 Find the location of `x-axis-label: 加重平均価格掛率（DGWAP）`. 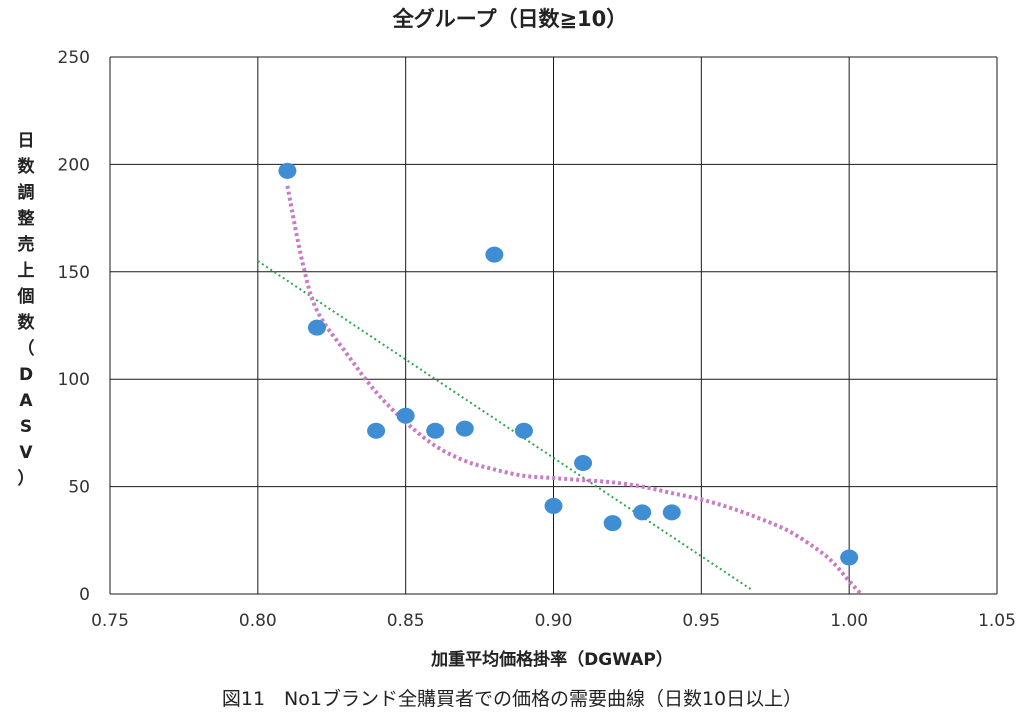

x-axis-label: 加重平均価格掛率（DGWAP） is located at coordinates (551, 659).